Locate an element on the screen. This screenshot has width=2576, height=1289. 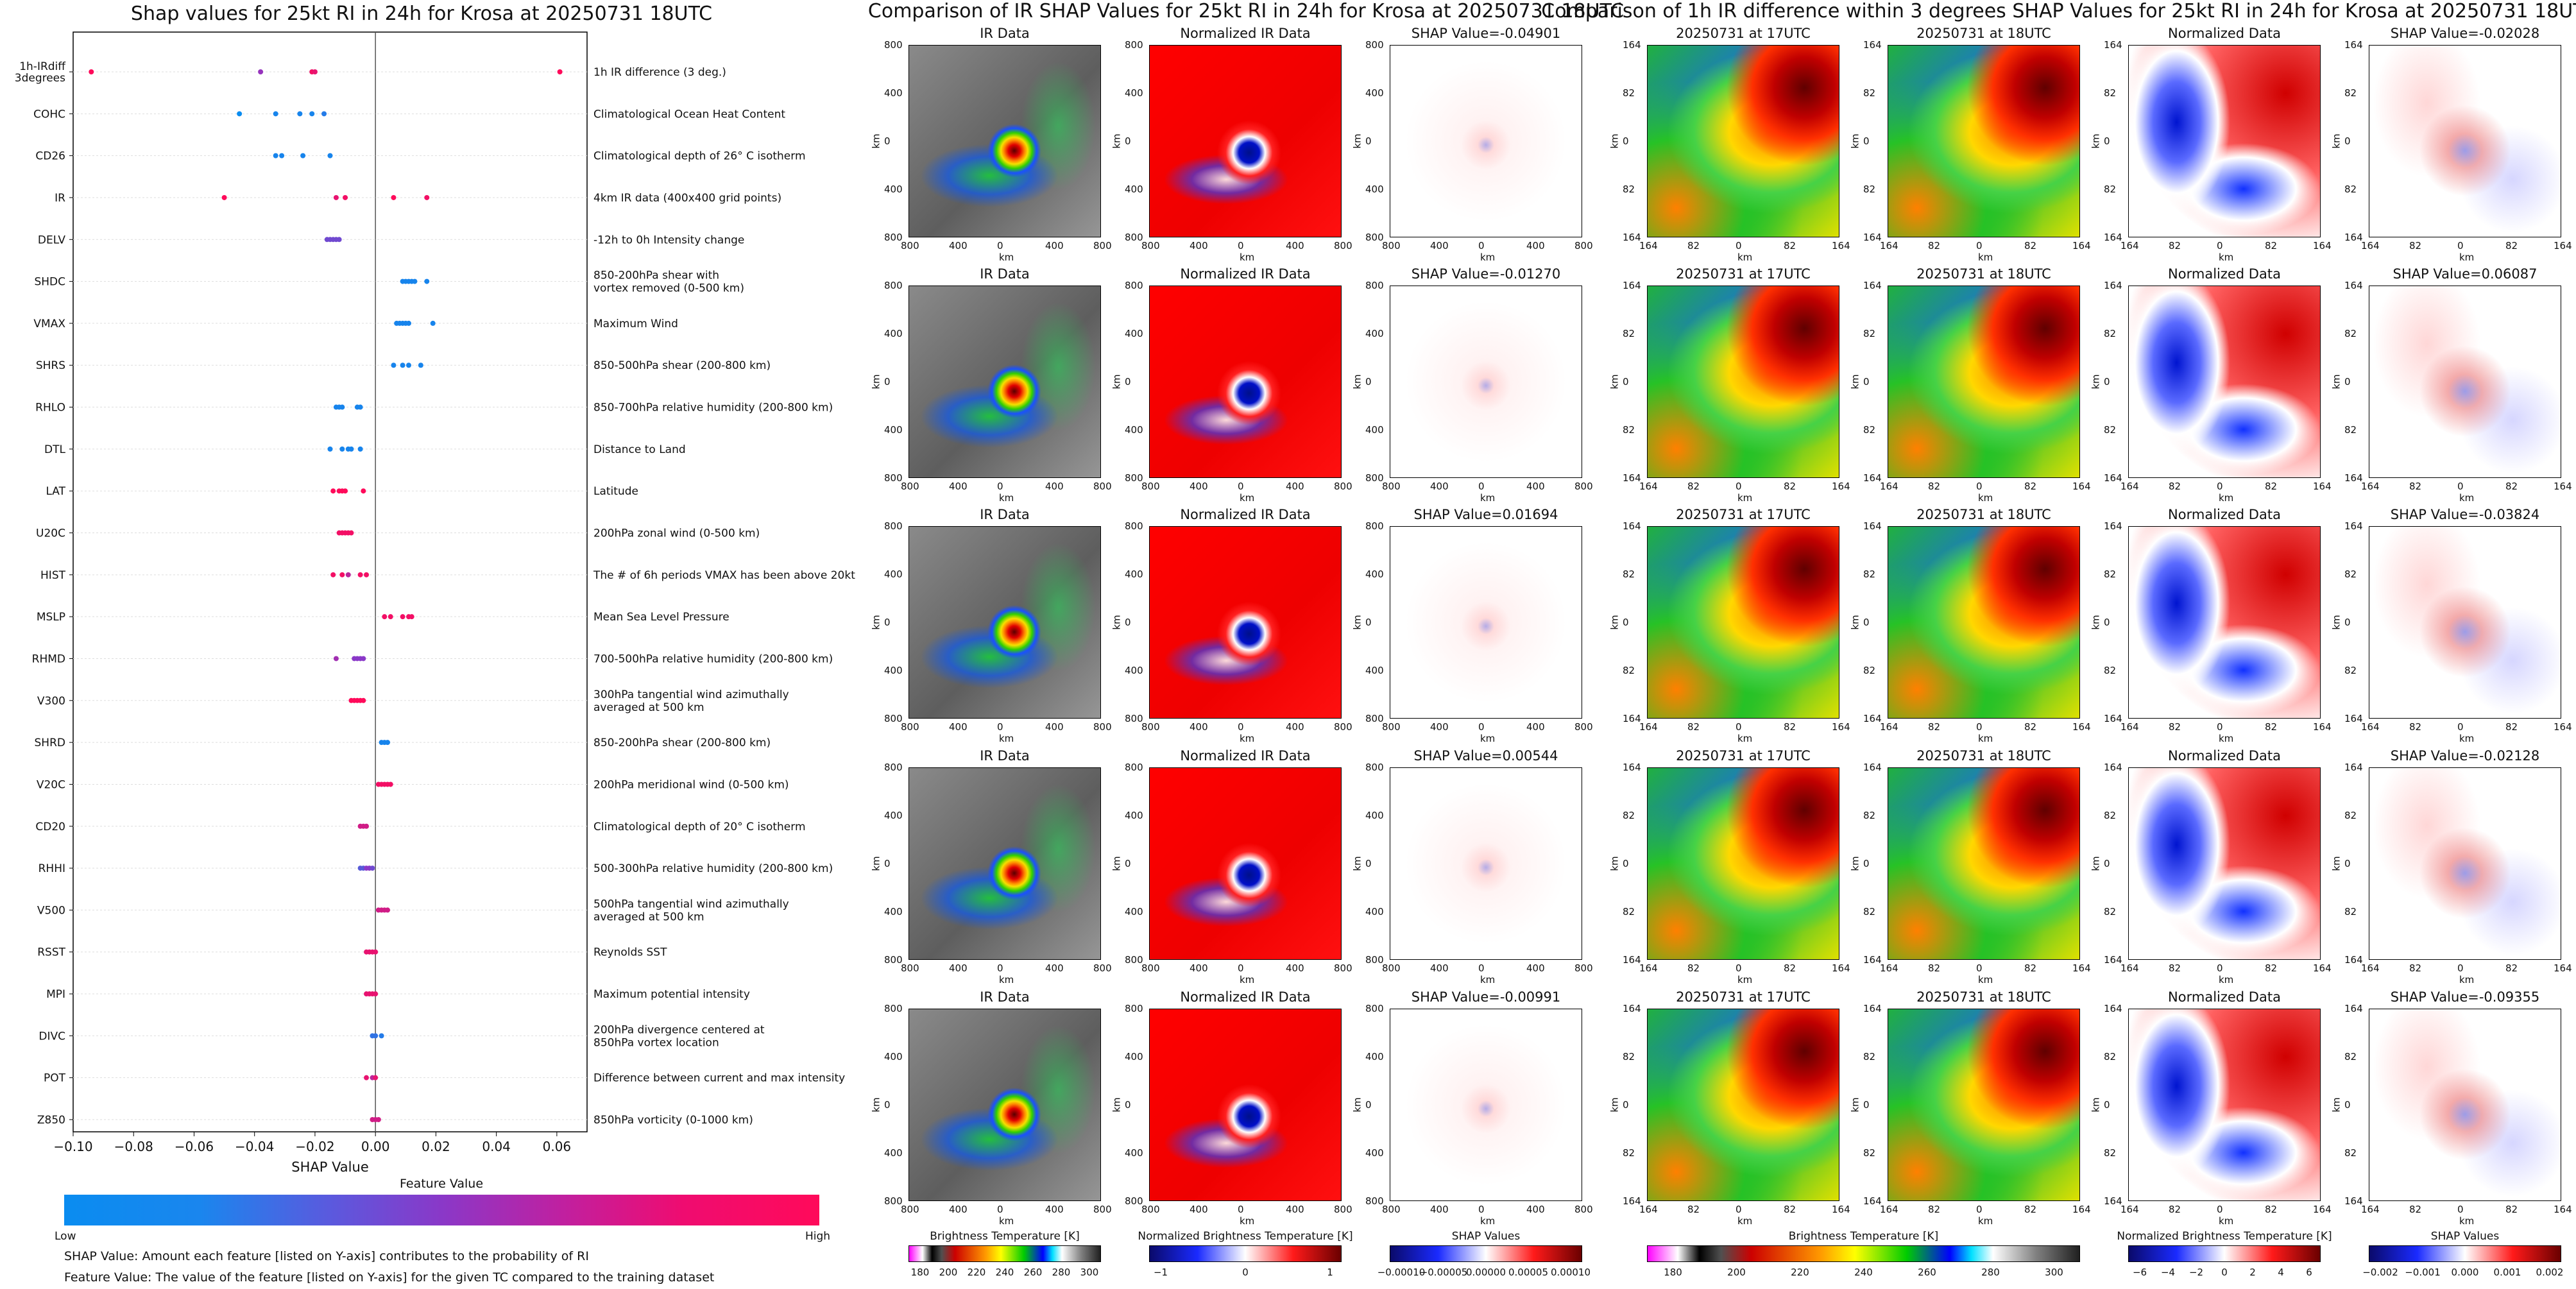
feature-name-label: MPI is located at coordinates (55, 994).